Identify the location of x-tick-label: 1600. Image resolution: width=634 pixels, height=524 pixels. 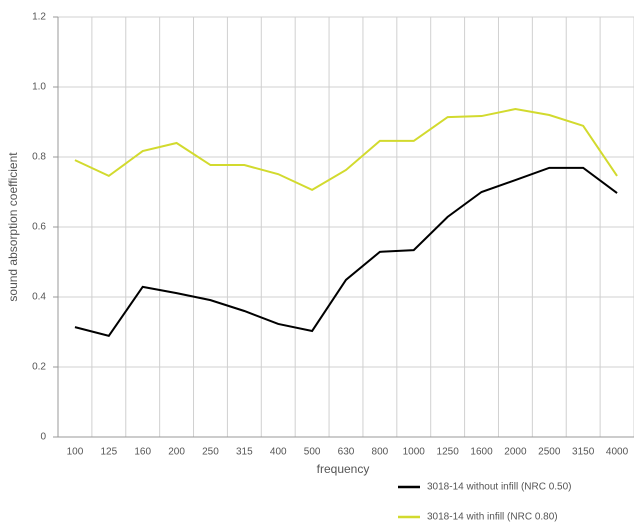
(481, 452).